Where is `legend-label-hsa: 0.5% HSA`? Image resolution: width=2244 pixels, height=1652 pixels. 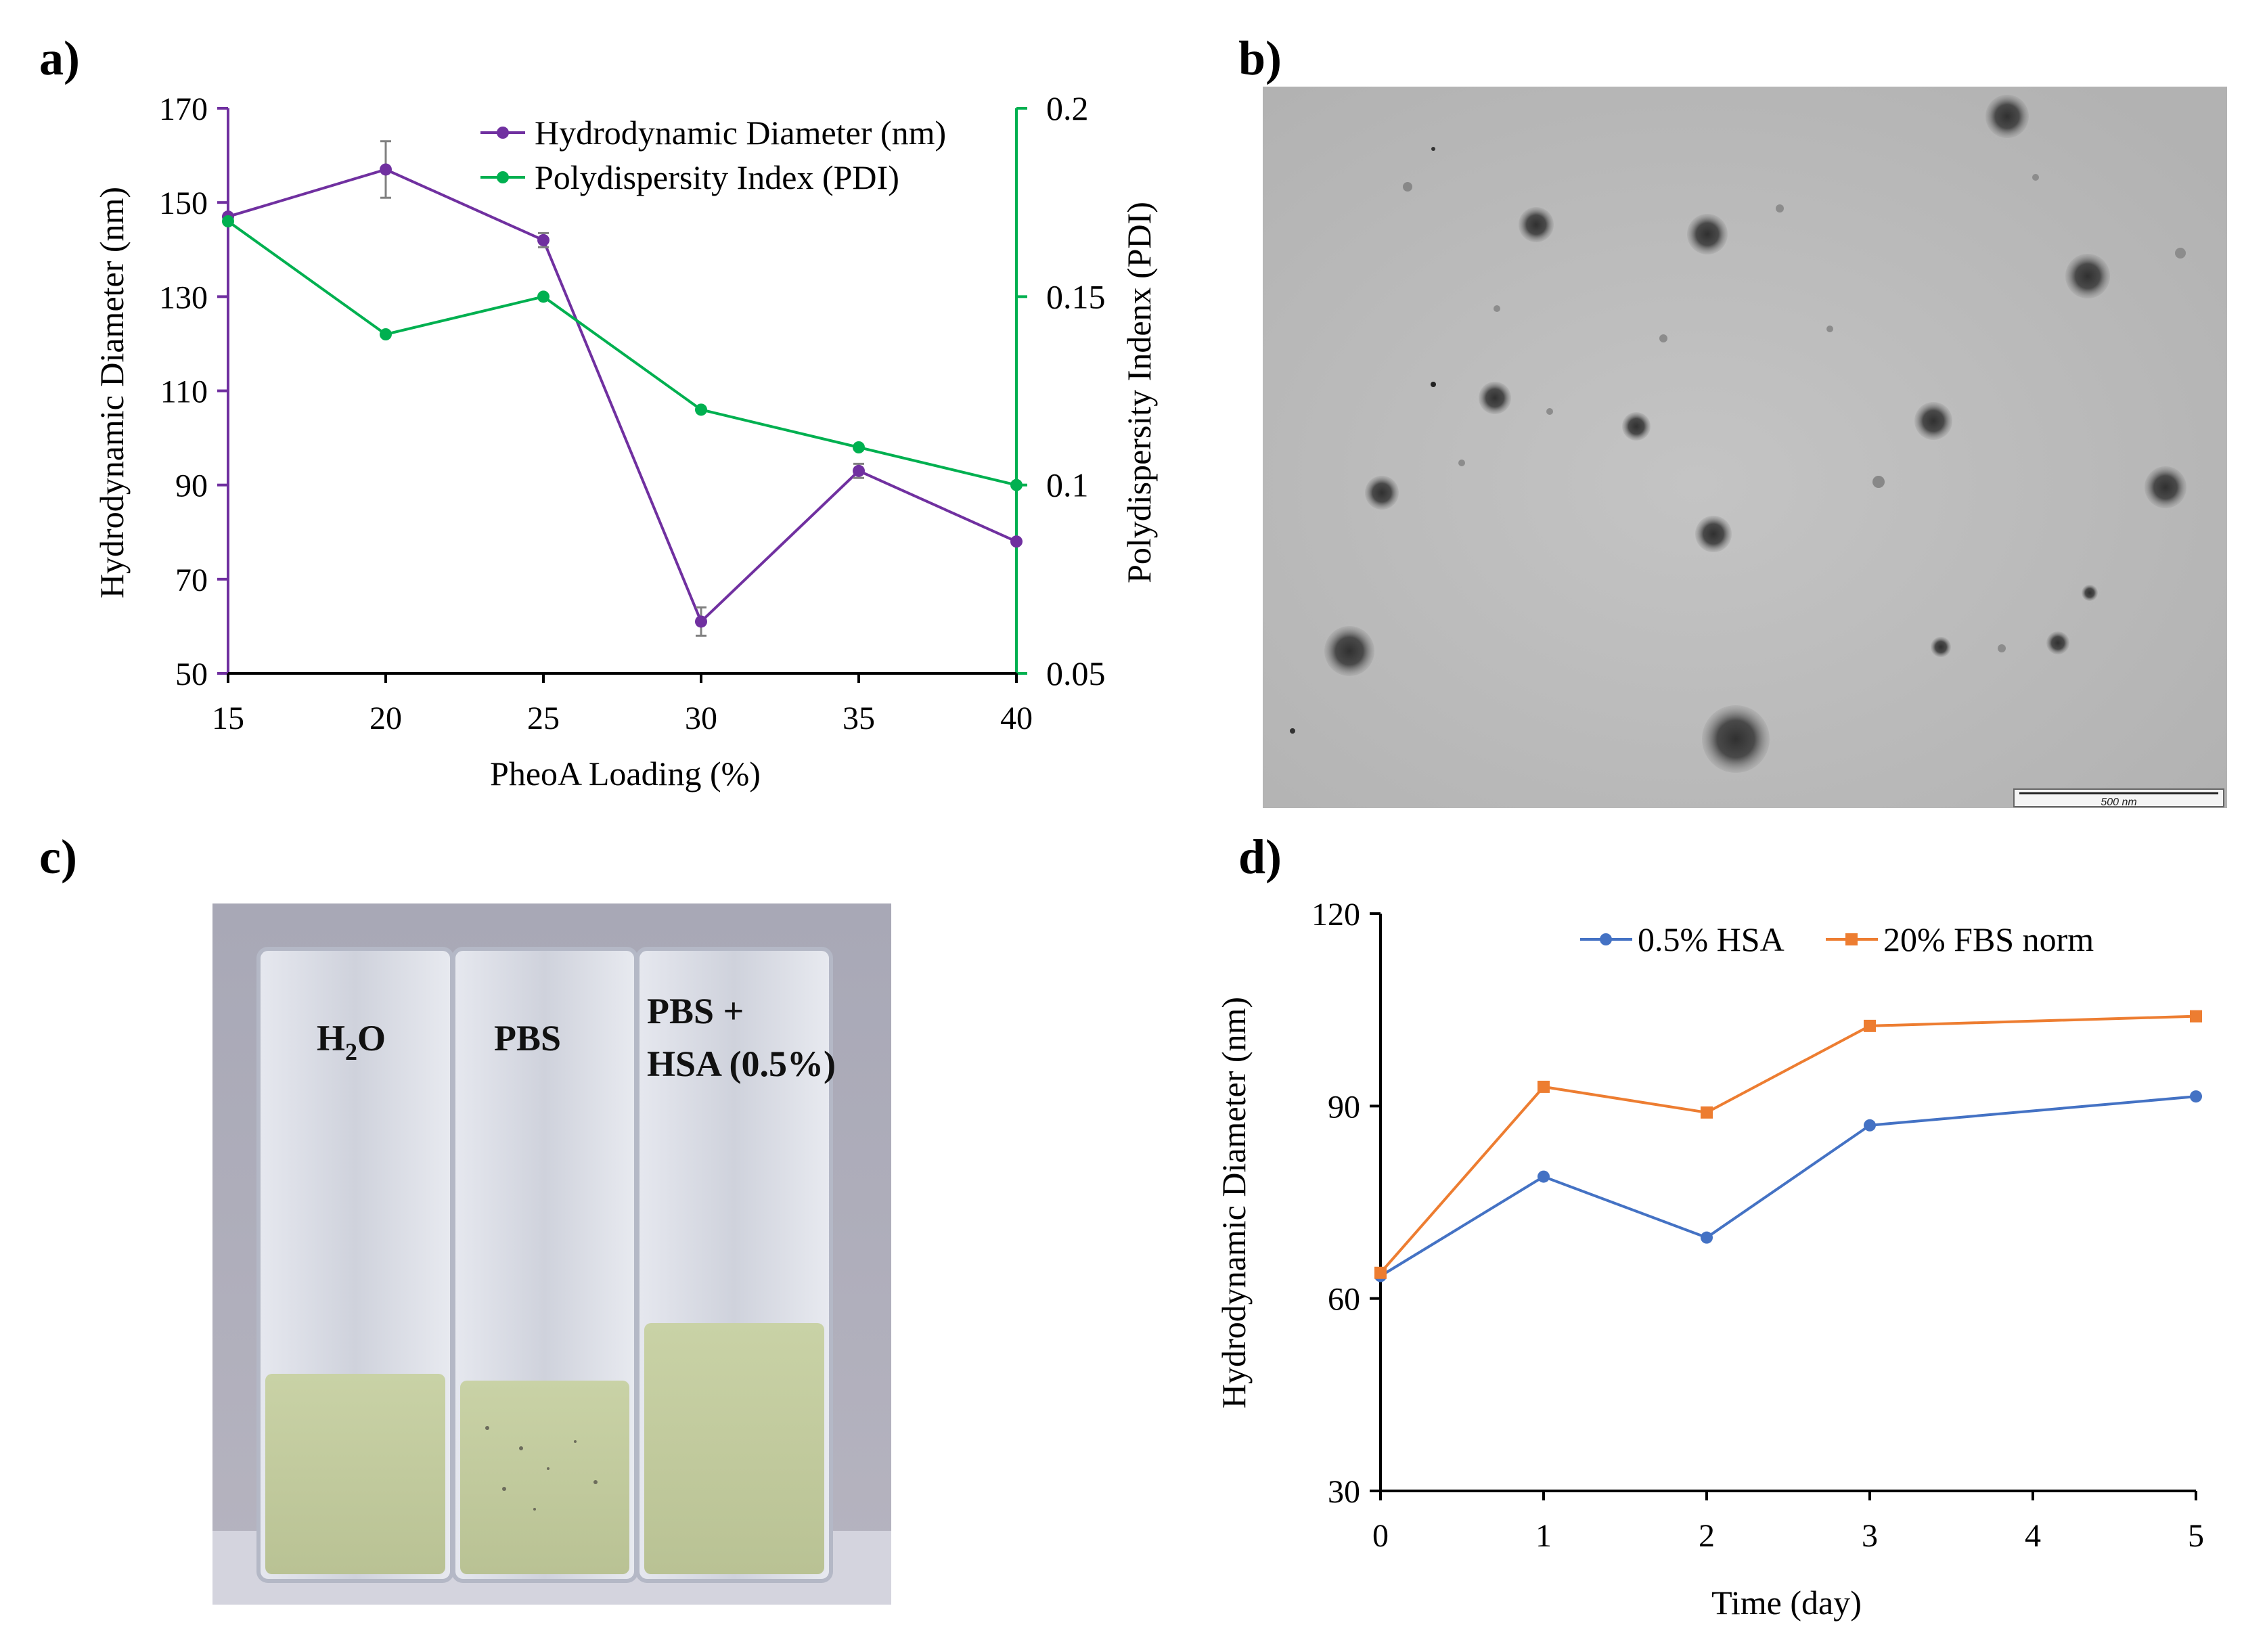
legend-label-hsa: 0.5% HSA is located at coordinates (1711, 939).